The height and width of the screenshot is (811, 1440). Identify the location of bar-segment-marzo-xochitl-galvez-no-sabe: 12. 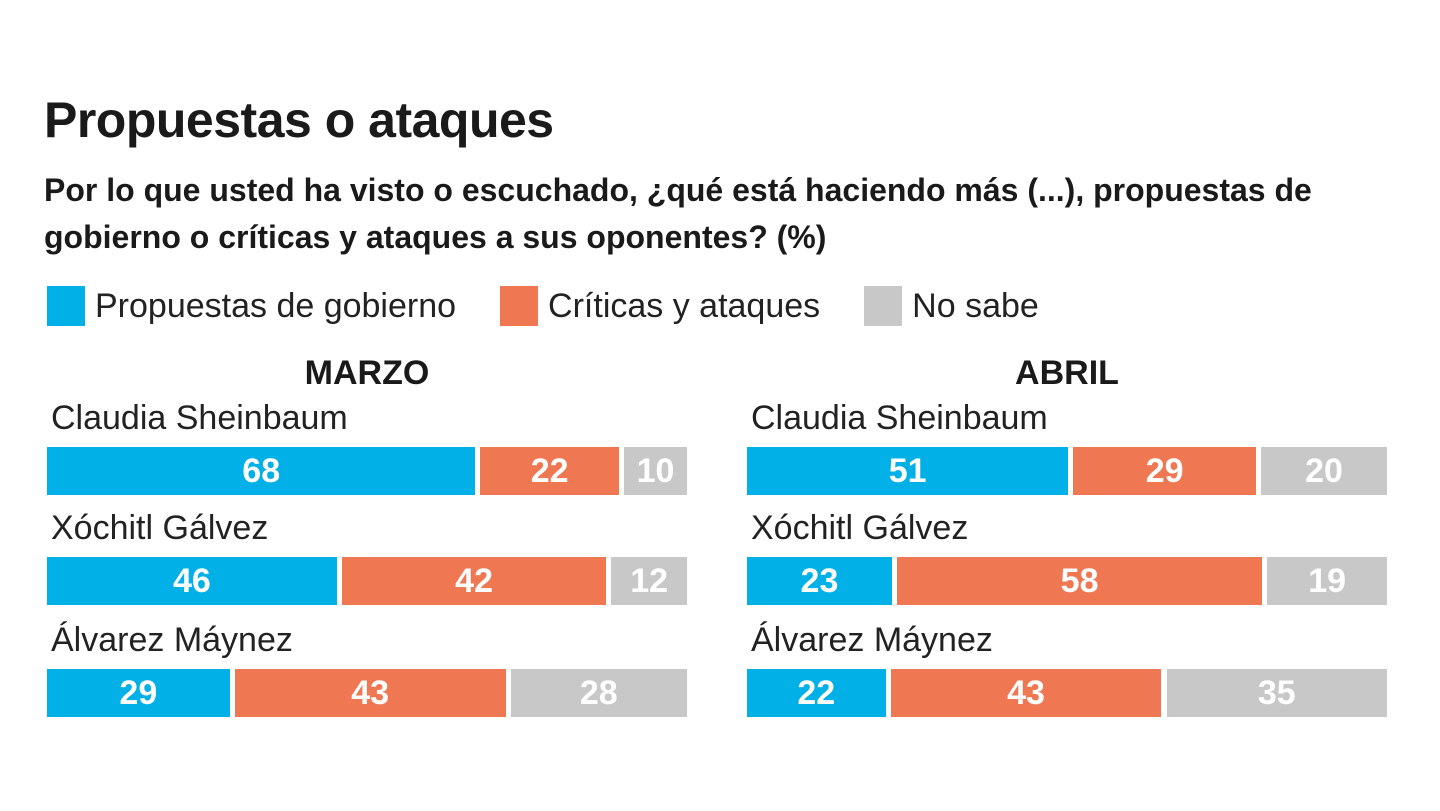
(649, 581).